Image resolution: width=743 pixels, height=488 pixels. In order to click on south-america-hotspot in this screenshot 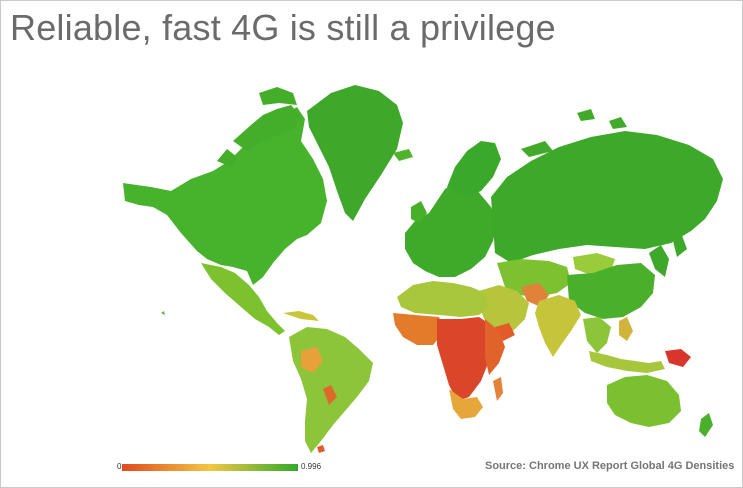, I will do `click(312, 360)`.